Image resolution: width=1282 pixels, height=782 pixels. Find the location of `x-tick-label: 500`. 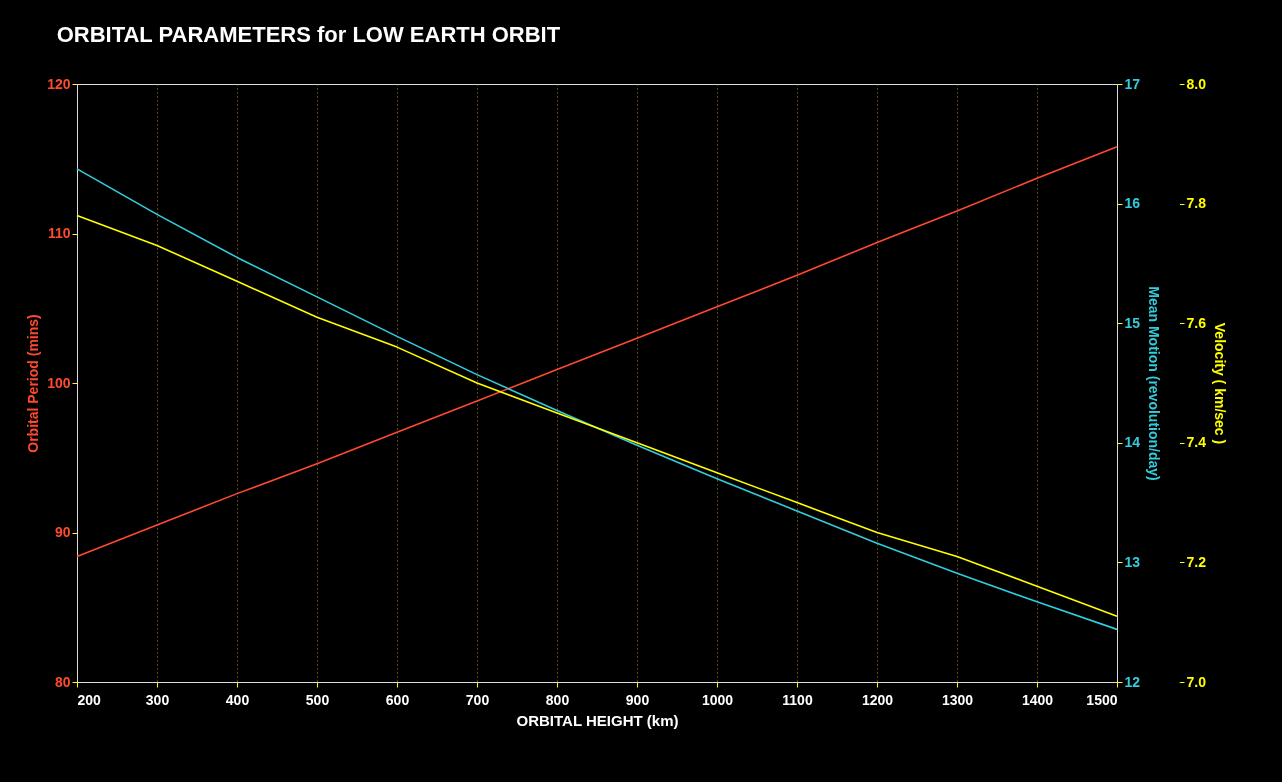

x-tick-label: 500 is located at coordinates (317, 699).